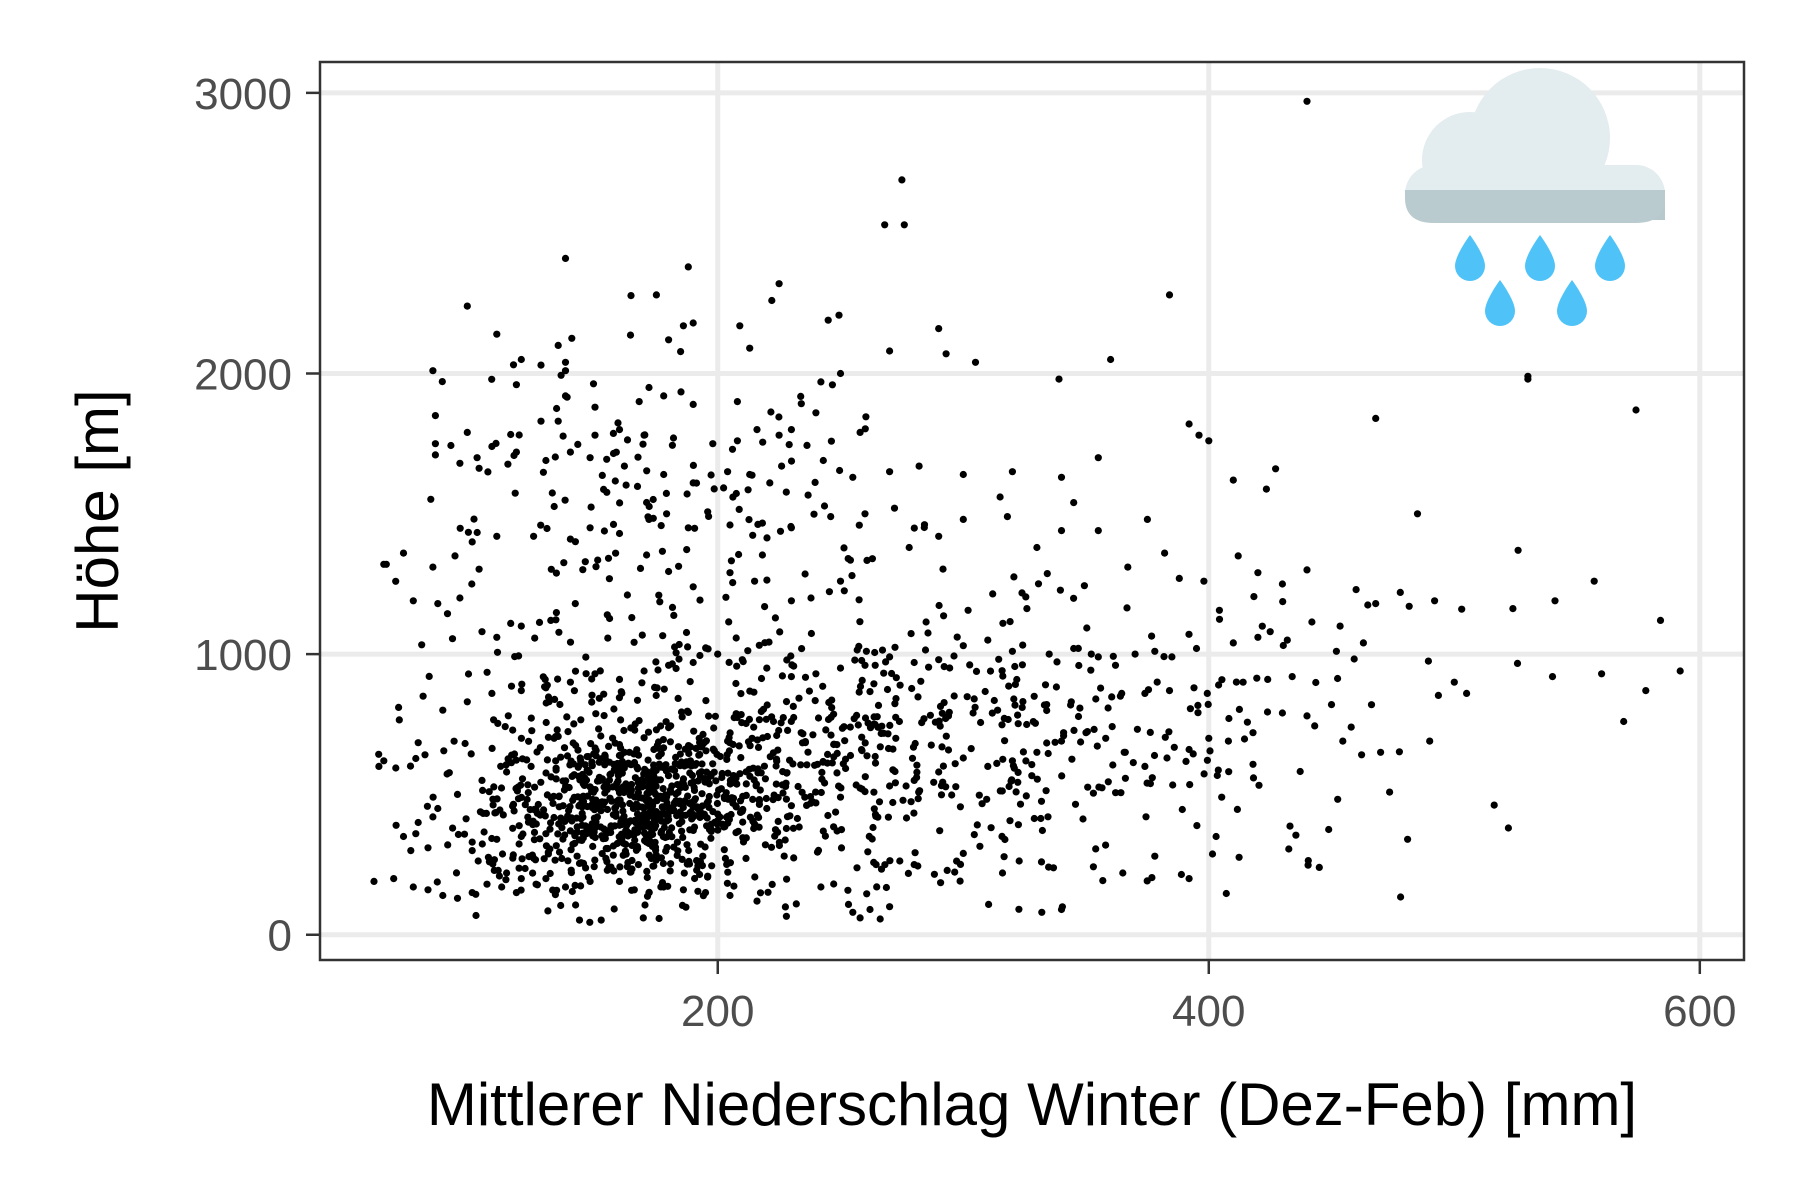 This screenshot has height=1200, width=1800. What do you see at coordinates (1535, 197) in the screenshot?
I see `cloud-with-rain-icon` at bounding box center [1535, 197].